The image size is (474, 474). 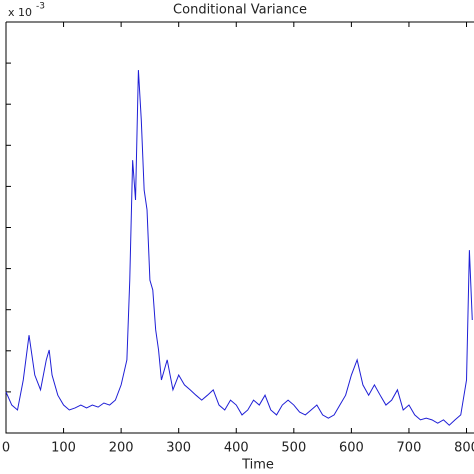 What do you see at coordinates (40, 7) in the screenshot?
I see `y-multiplier-exponent: -3` at bounding box center [40, 7].